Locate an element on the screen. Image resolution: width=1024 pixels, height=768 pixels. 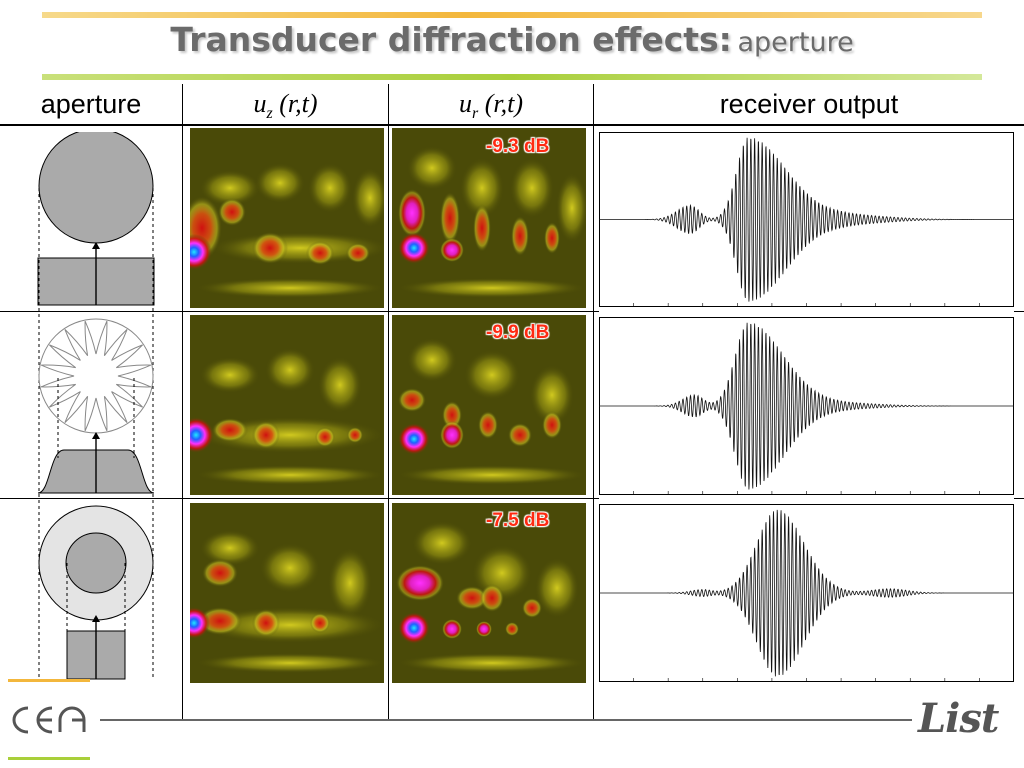
header-ur-args: (r,t) is located at coordinates (503, 103).